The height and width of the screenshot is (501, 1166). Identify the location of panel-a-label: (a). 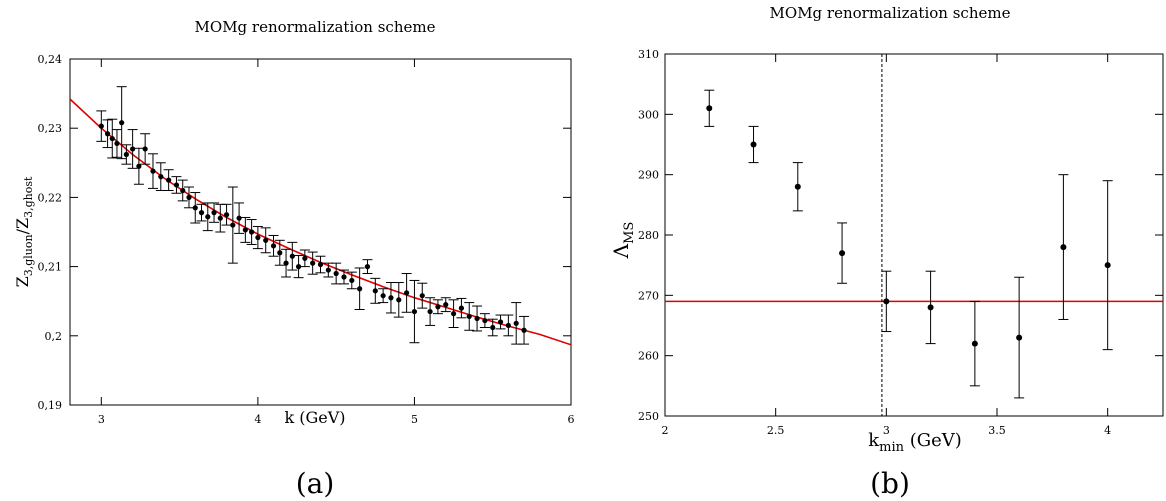
(315, 483).